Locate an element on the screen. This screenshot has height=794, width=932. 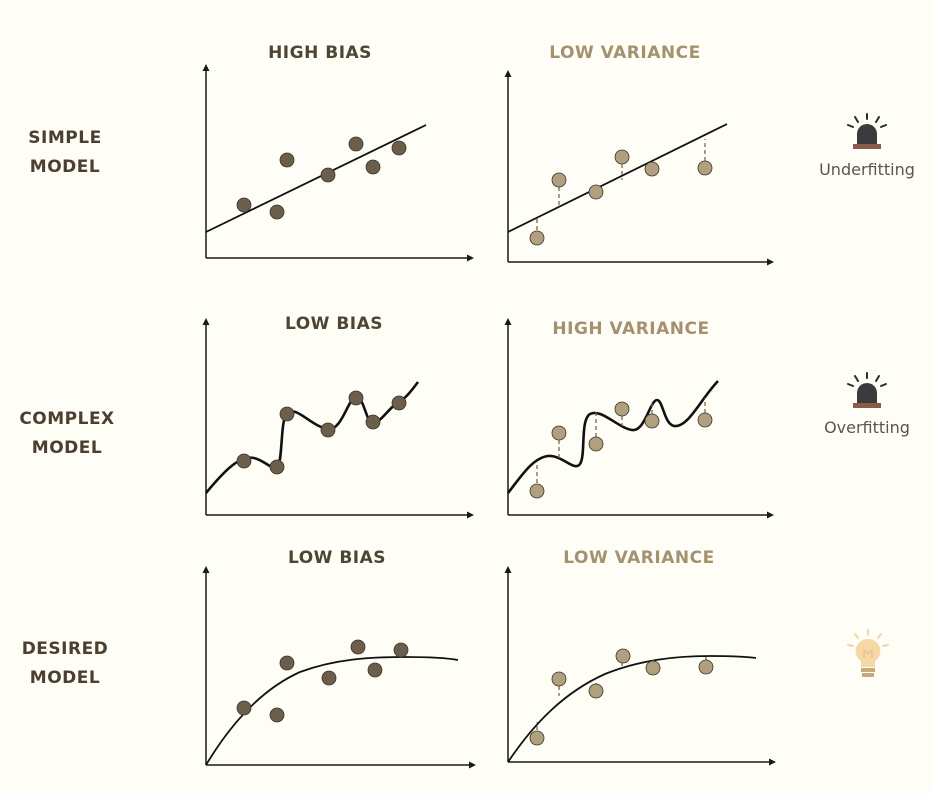
status-underfitting: Underfitting is located at coordinates (867, 169).